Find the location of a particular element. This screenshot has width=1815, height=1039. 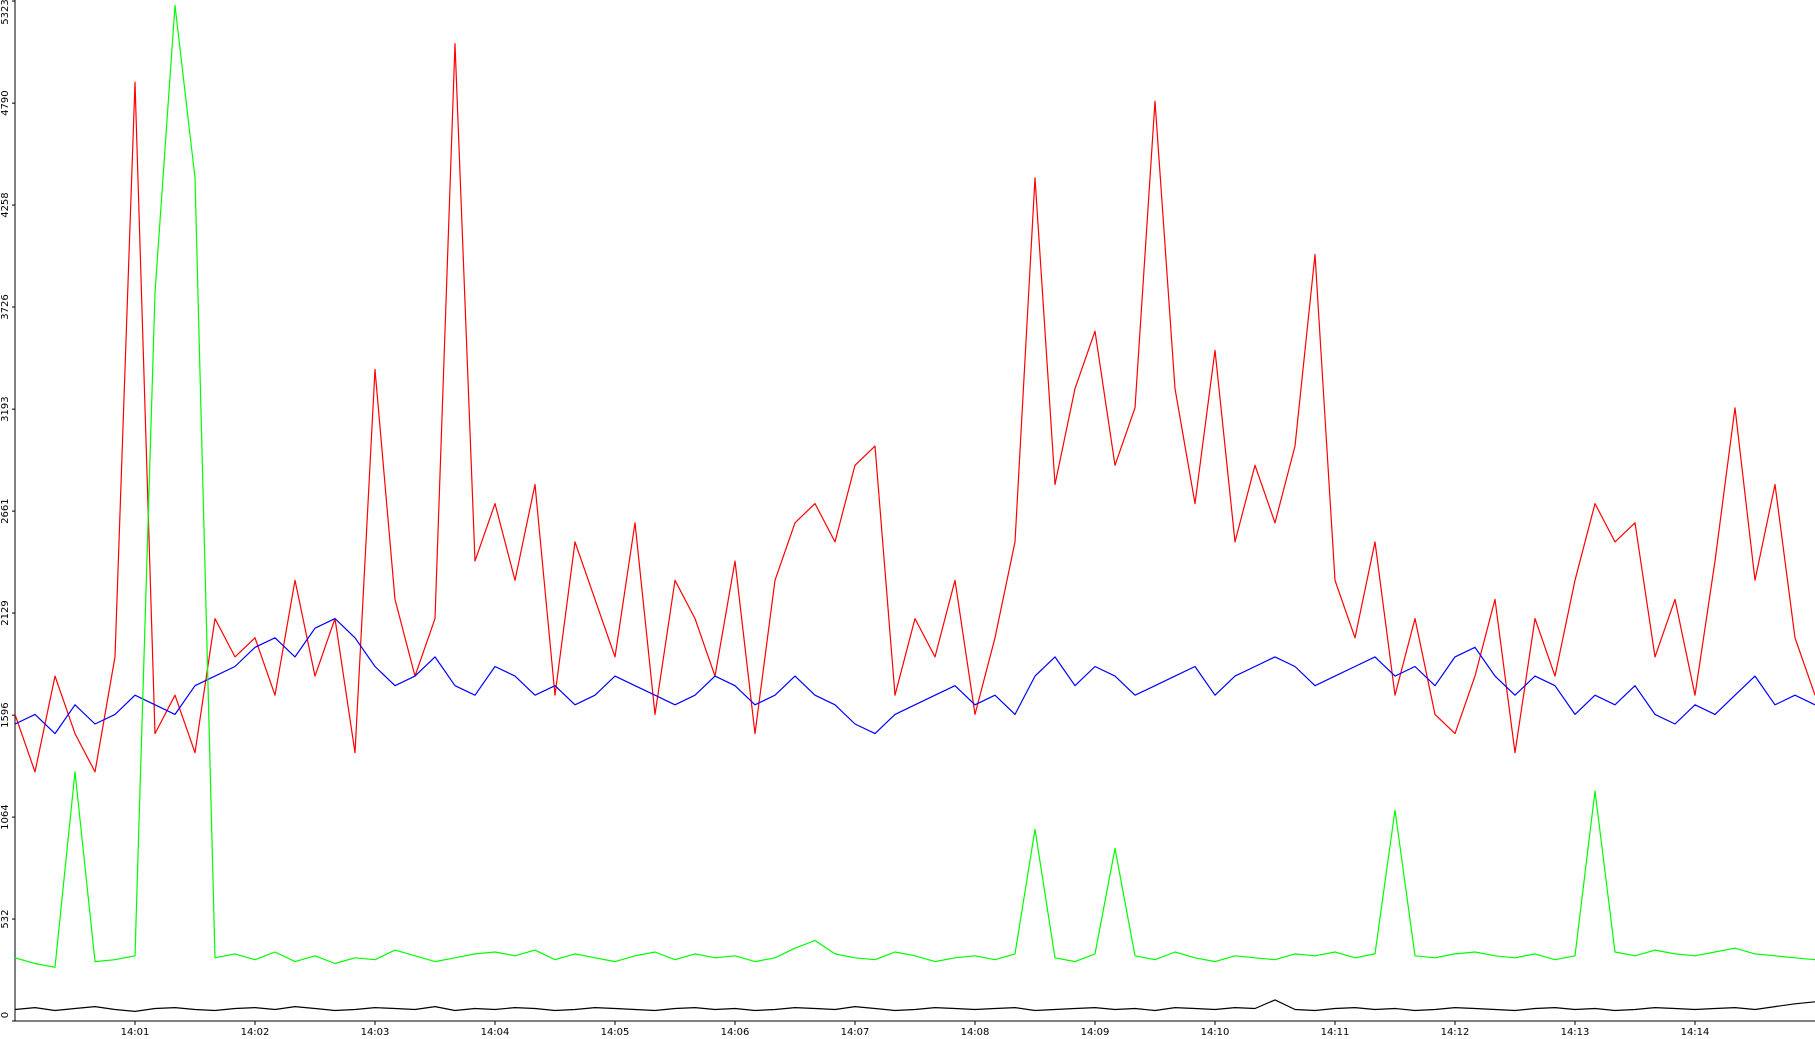

y-tick-label: 1064 is located at coordinates (5, 816).